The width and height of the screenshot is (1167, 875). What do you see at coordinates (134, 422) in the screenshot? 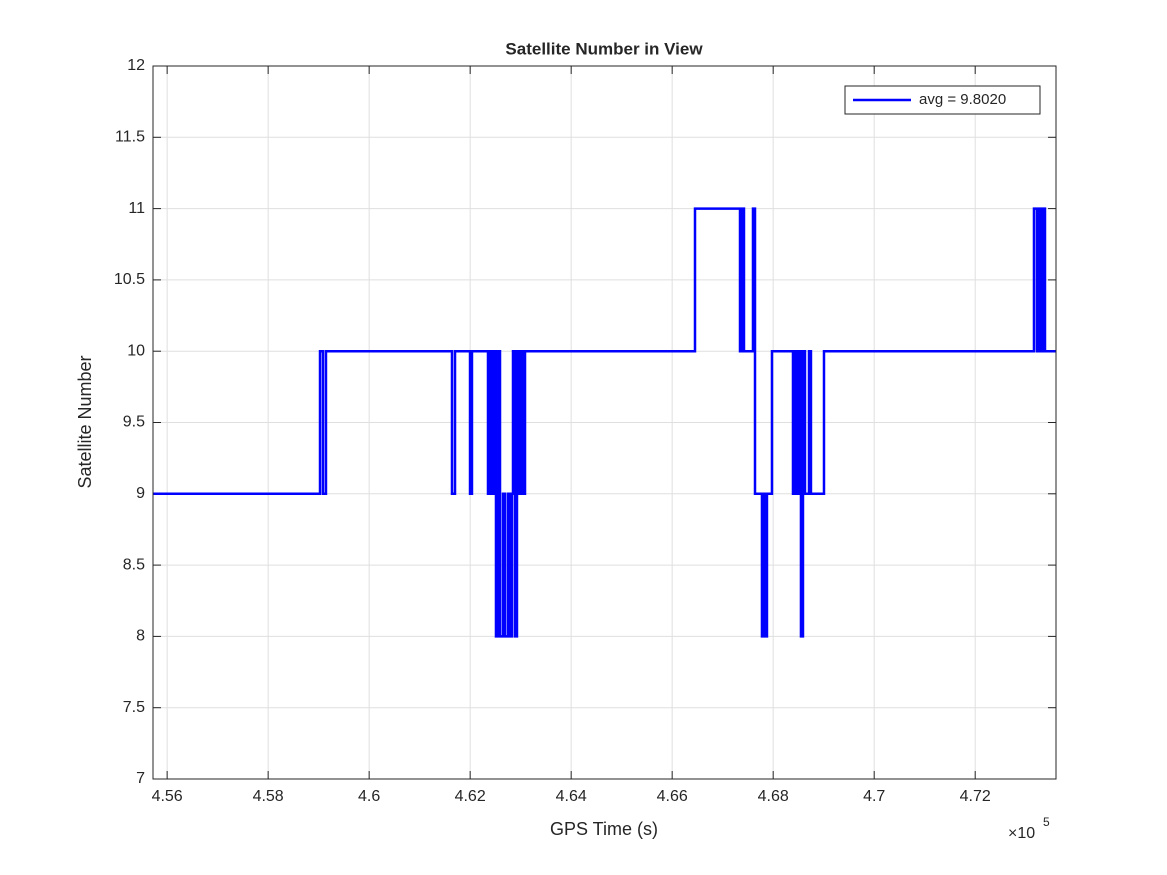
I see `y-tick-label: 9.5` at bounding box center [134, 422].